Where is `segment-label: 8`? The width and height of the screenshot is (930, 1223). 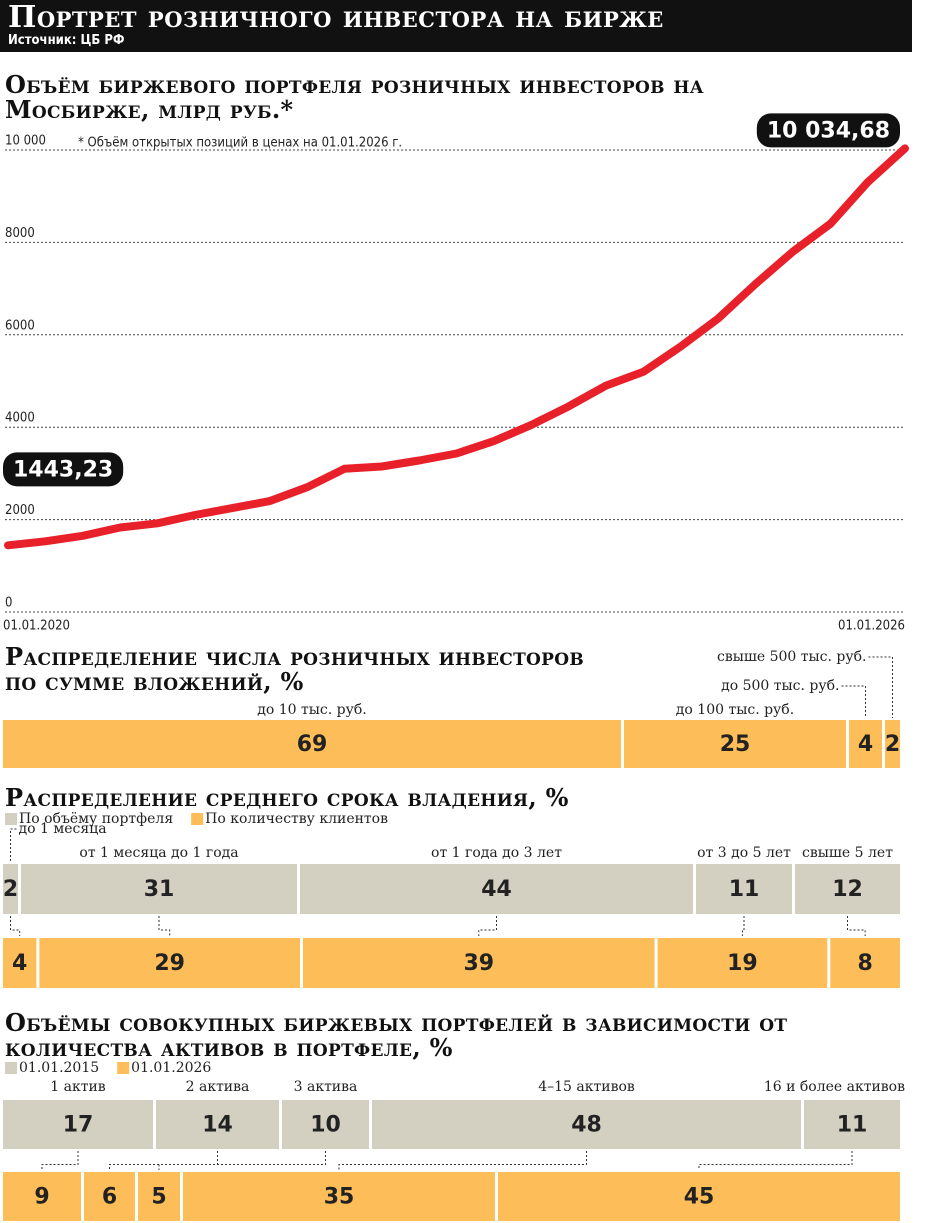 segment-label: 8 is located at coordinates (864, 963).